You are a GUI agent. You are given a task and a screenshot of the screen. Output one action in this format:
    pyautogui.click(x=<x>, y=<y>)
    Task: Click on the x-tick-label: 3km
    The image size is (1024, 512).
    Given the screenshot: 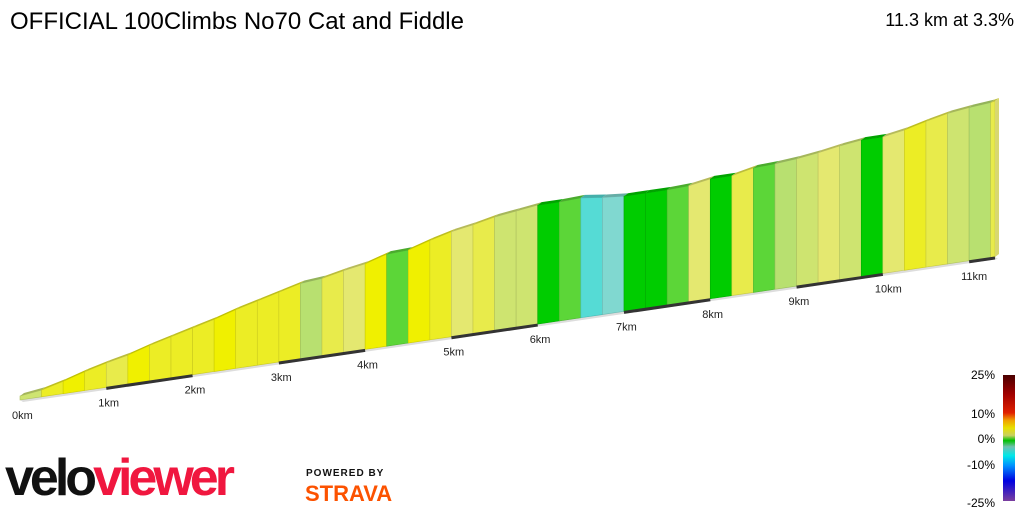 What is the action you would take?
    pyautogui.click(x=281, y=378)
    